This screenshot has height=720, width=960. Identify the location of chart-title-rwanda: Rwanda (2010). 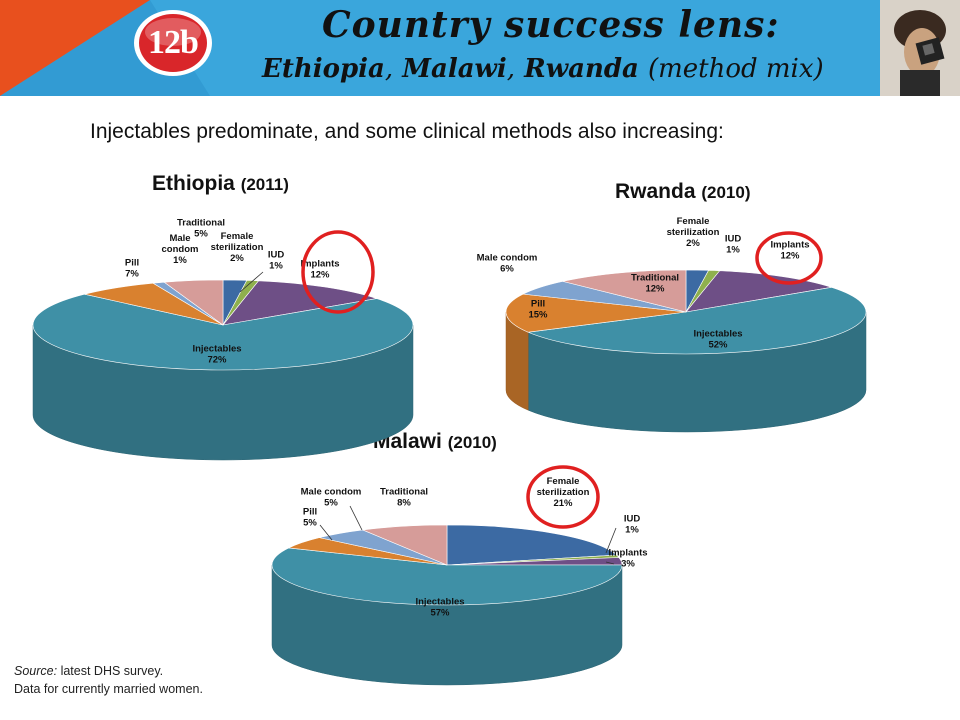
(683, 192).